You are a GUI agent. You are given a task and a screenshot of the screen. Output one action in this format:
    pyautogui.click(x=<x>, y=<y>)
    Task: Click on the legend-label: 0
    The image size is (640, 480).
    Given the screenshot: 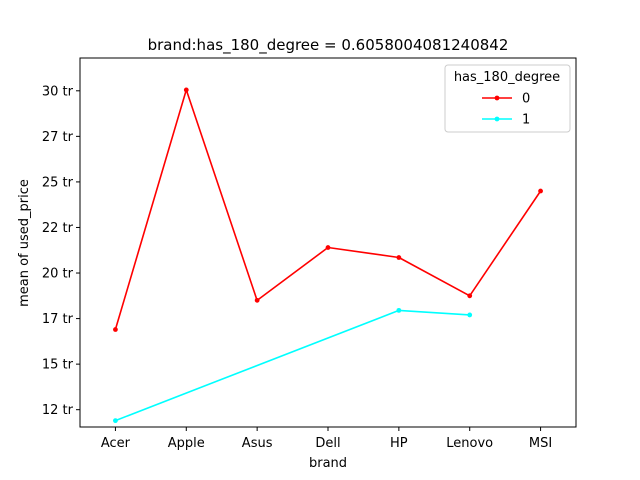 What is the action you would take?
    pyautogui.click(x=526, y=99)
    